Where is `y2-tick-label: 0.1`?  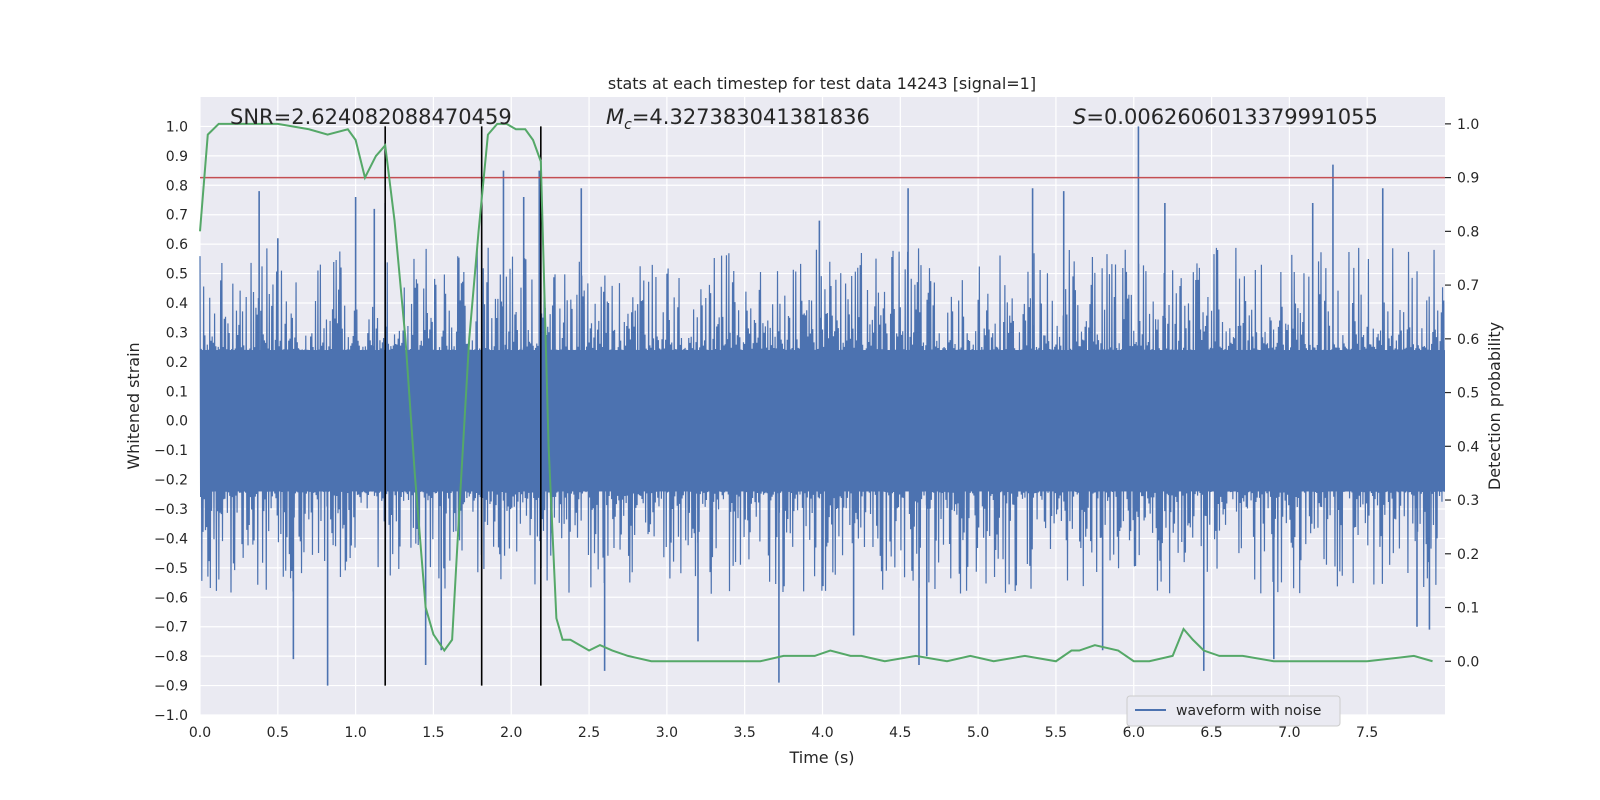 y2-tick-label: 0.1 is located at coordinates (1468, 609).